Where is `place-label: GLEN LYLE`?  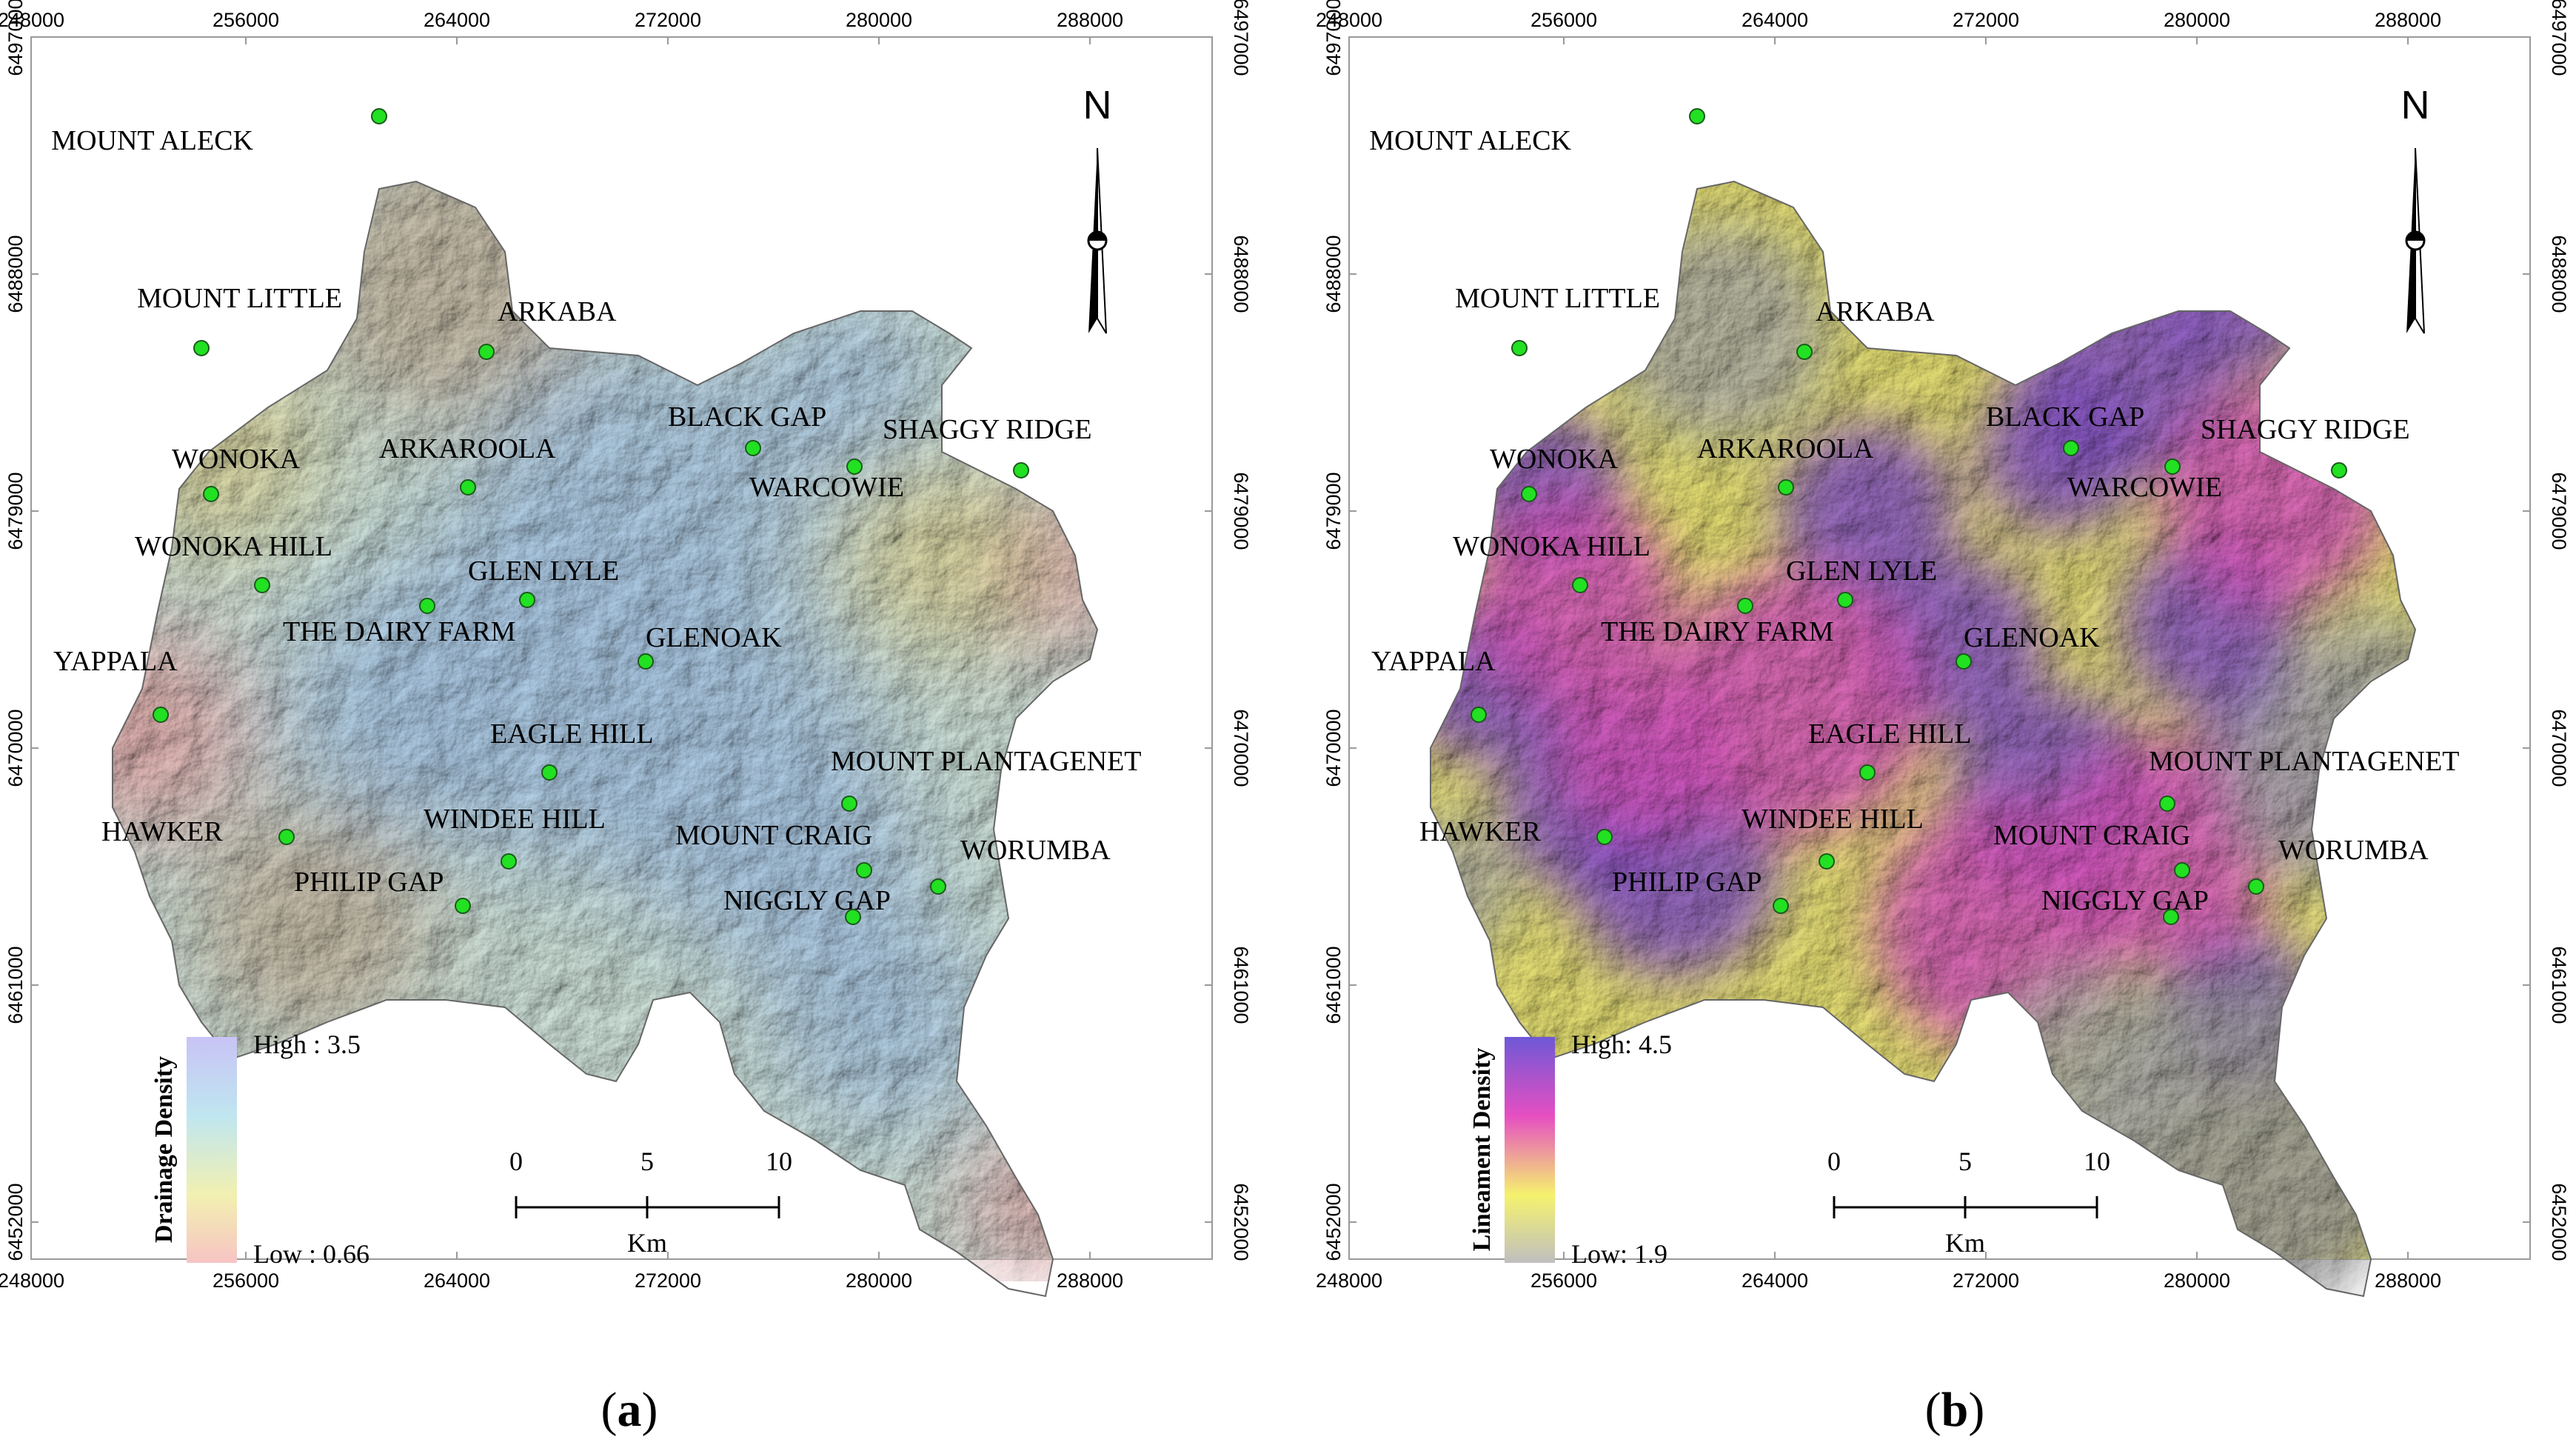
place-label: GLEN LYLE is located at coordinates (1862, 571).